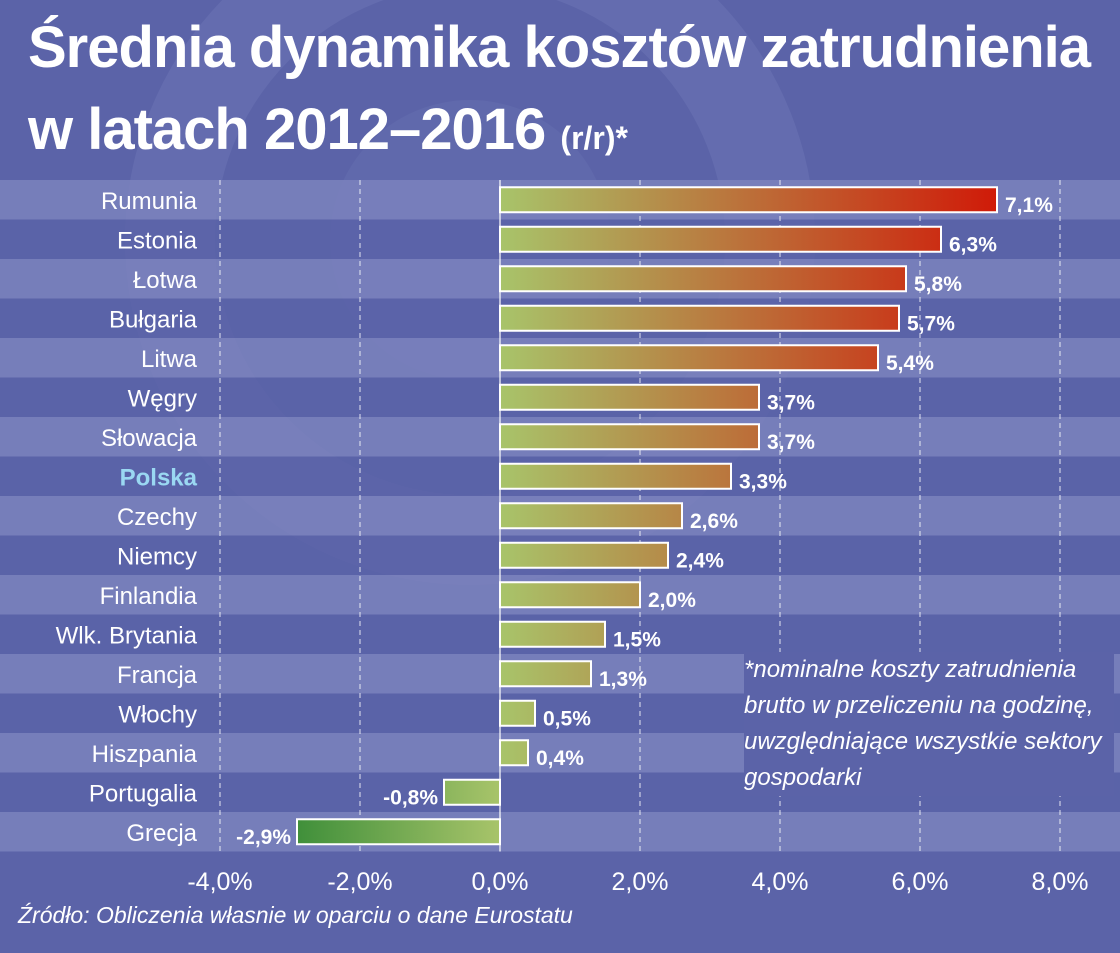 The image size is (1120, 953). I want to click on category-label: Słowacja, so click(149, 438).